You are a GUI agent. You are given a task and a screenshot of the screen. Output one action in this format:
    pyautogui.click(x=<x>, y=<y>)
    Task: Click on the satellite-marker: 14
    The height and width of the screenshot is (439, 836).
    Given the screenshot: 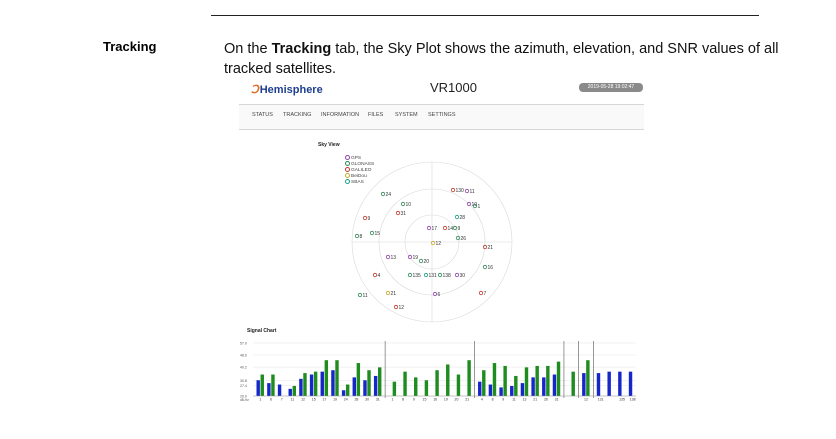 What is the action you would take?
    pyautogui.click(x=447, y=228)
    